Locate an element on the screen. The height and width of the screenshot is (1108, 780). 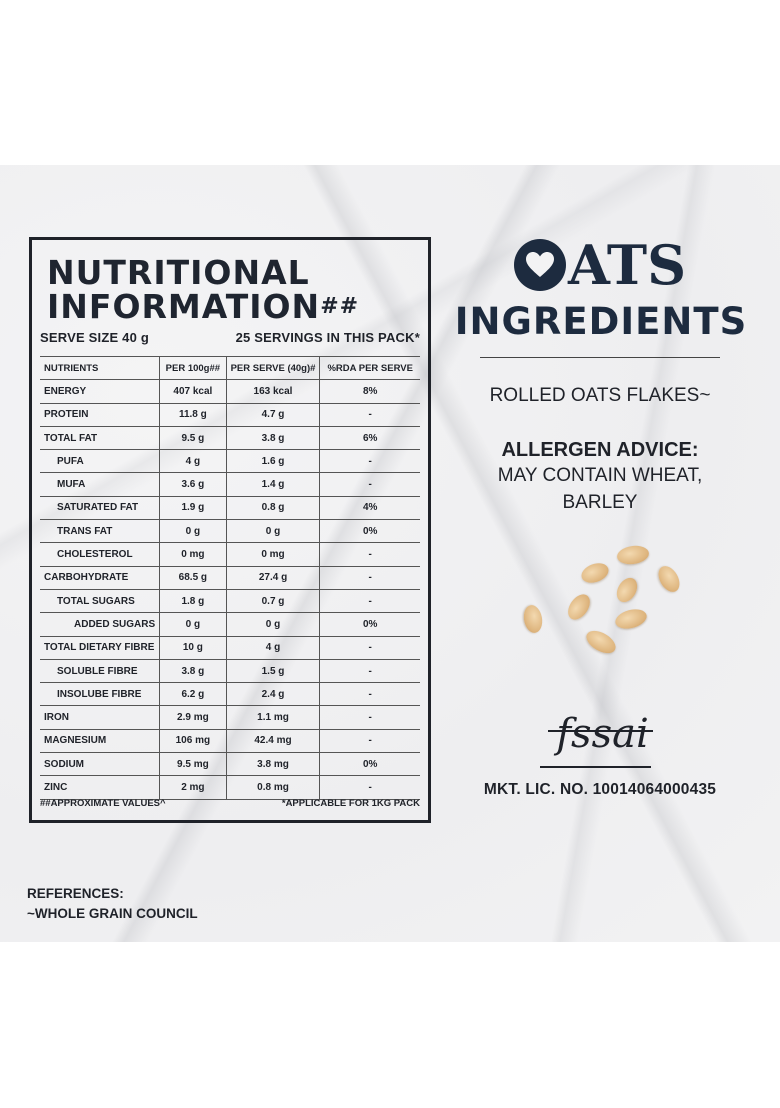
oats-logo: ATS is located at coordinates (600, 265).